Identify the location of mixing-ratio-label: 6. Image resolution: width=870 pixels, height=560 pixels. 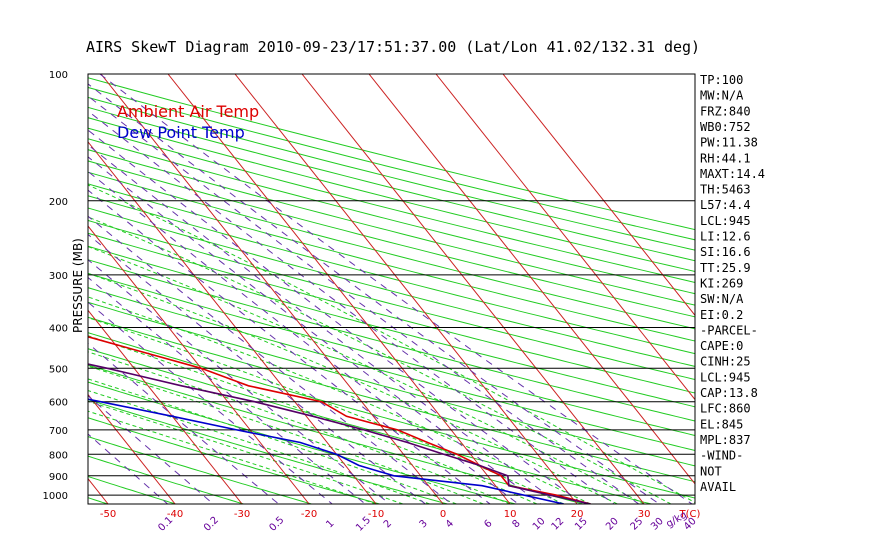
(488, 524).